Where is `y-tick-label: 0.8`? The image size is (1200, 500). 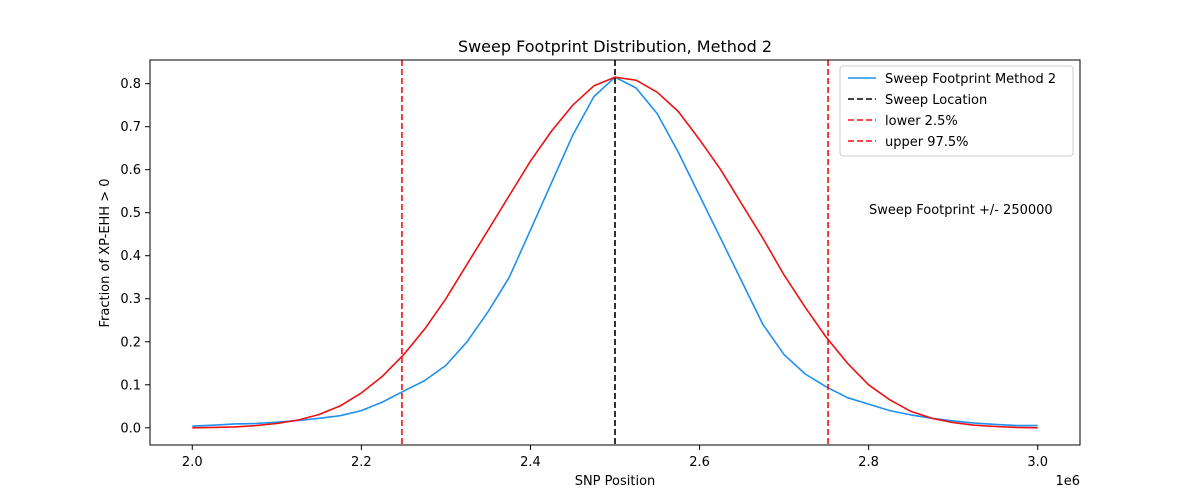 y-tick-label: 0.8 is located at coordinates (130, 84).